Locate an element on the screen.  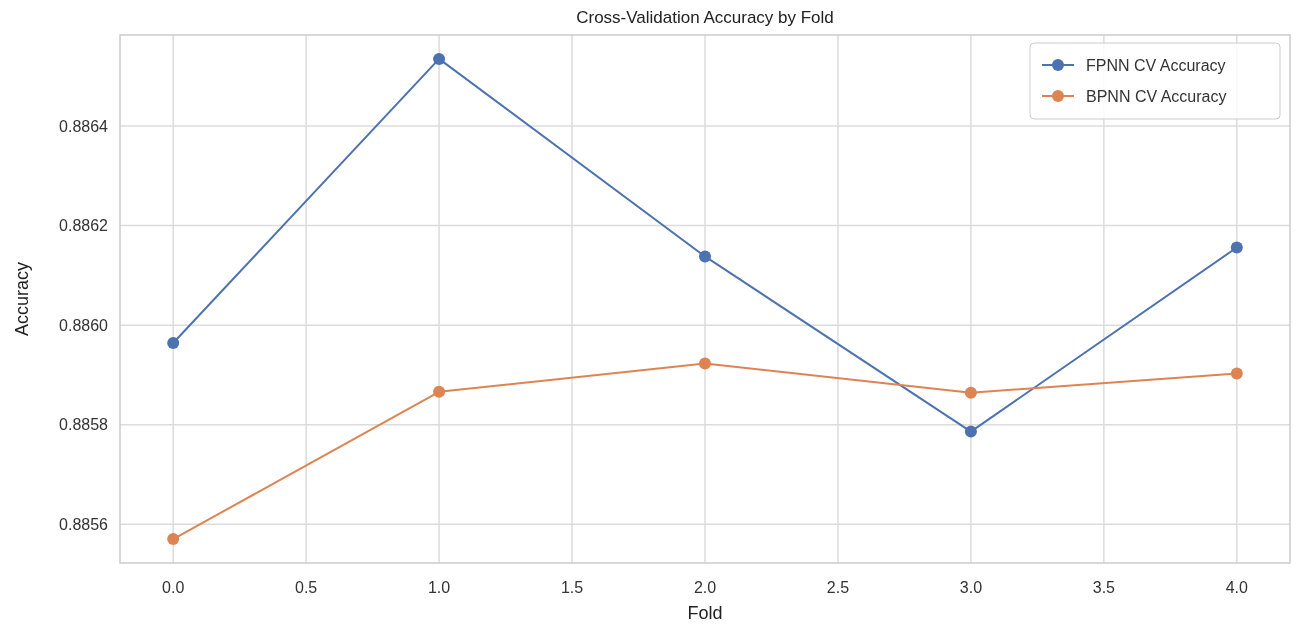
chart-title: Cross-Validation Accuracy by Fold is located at coordinates (705, 17).